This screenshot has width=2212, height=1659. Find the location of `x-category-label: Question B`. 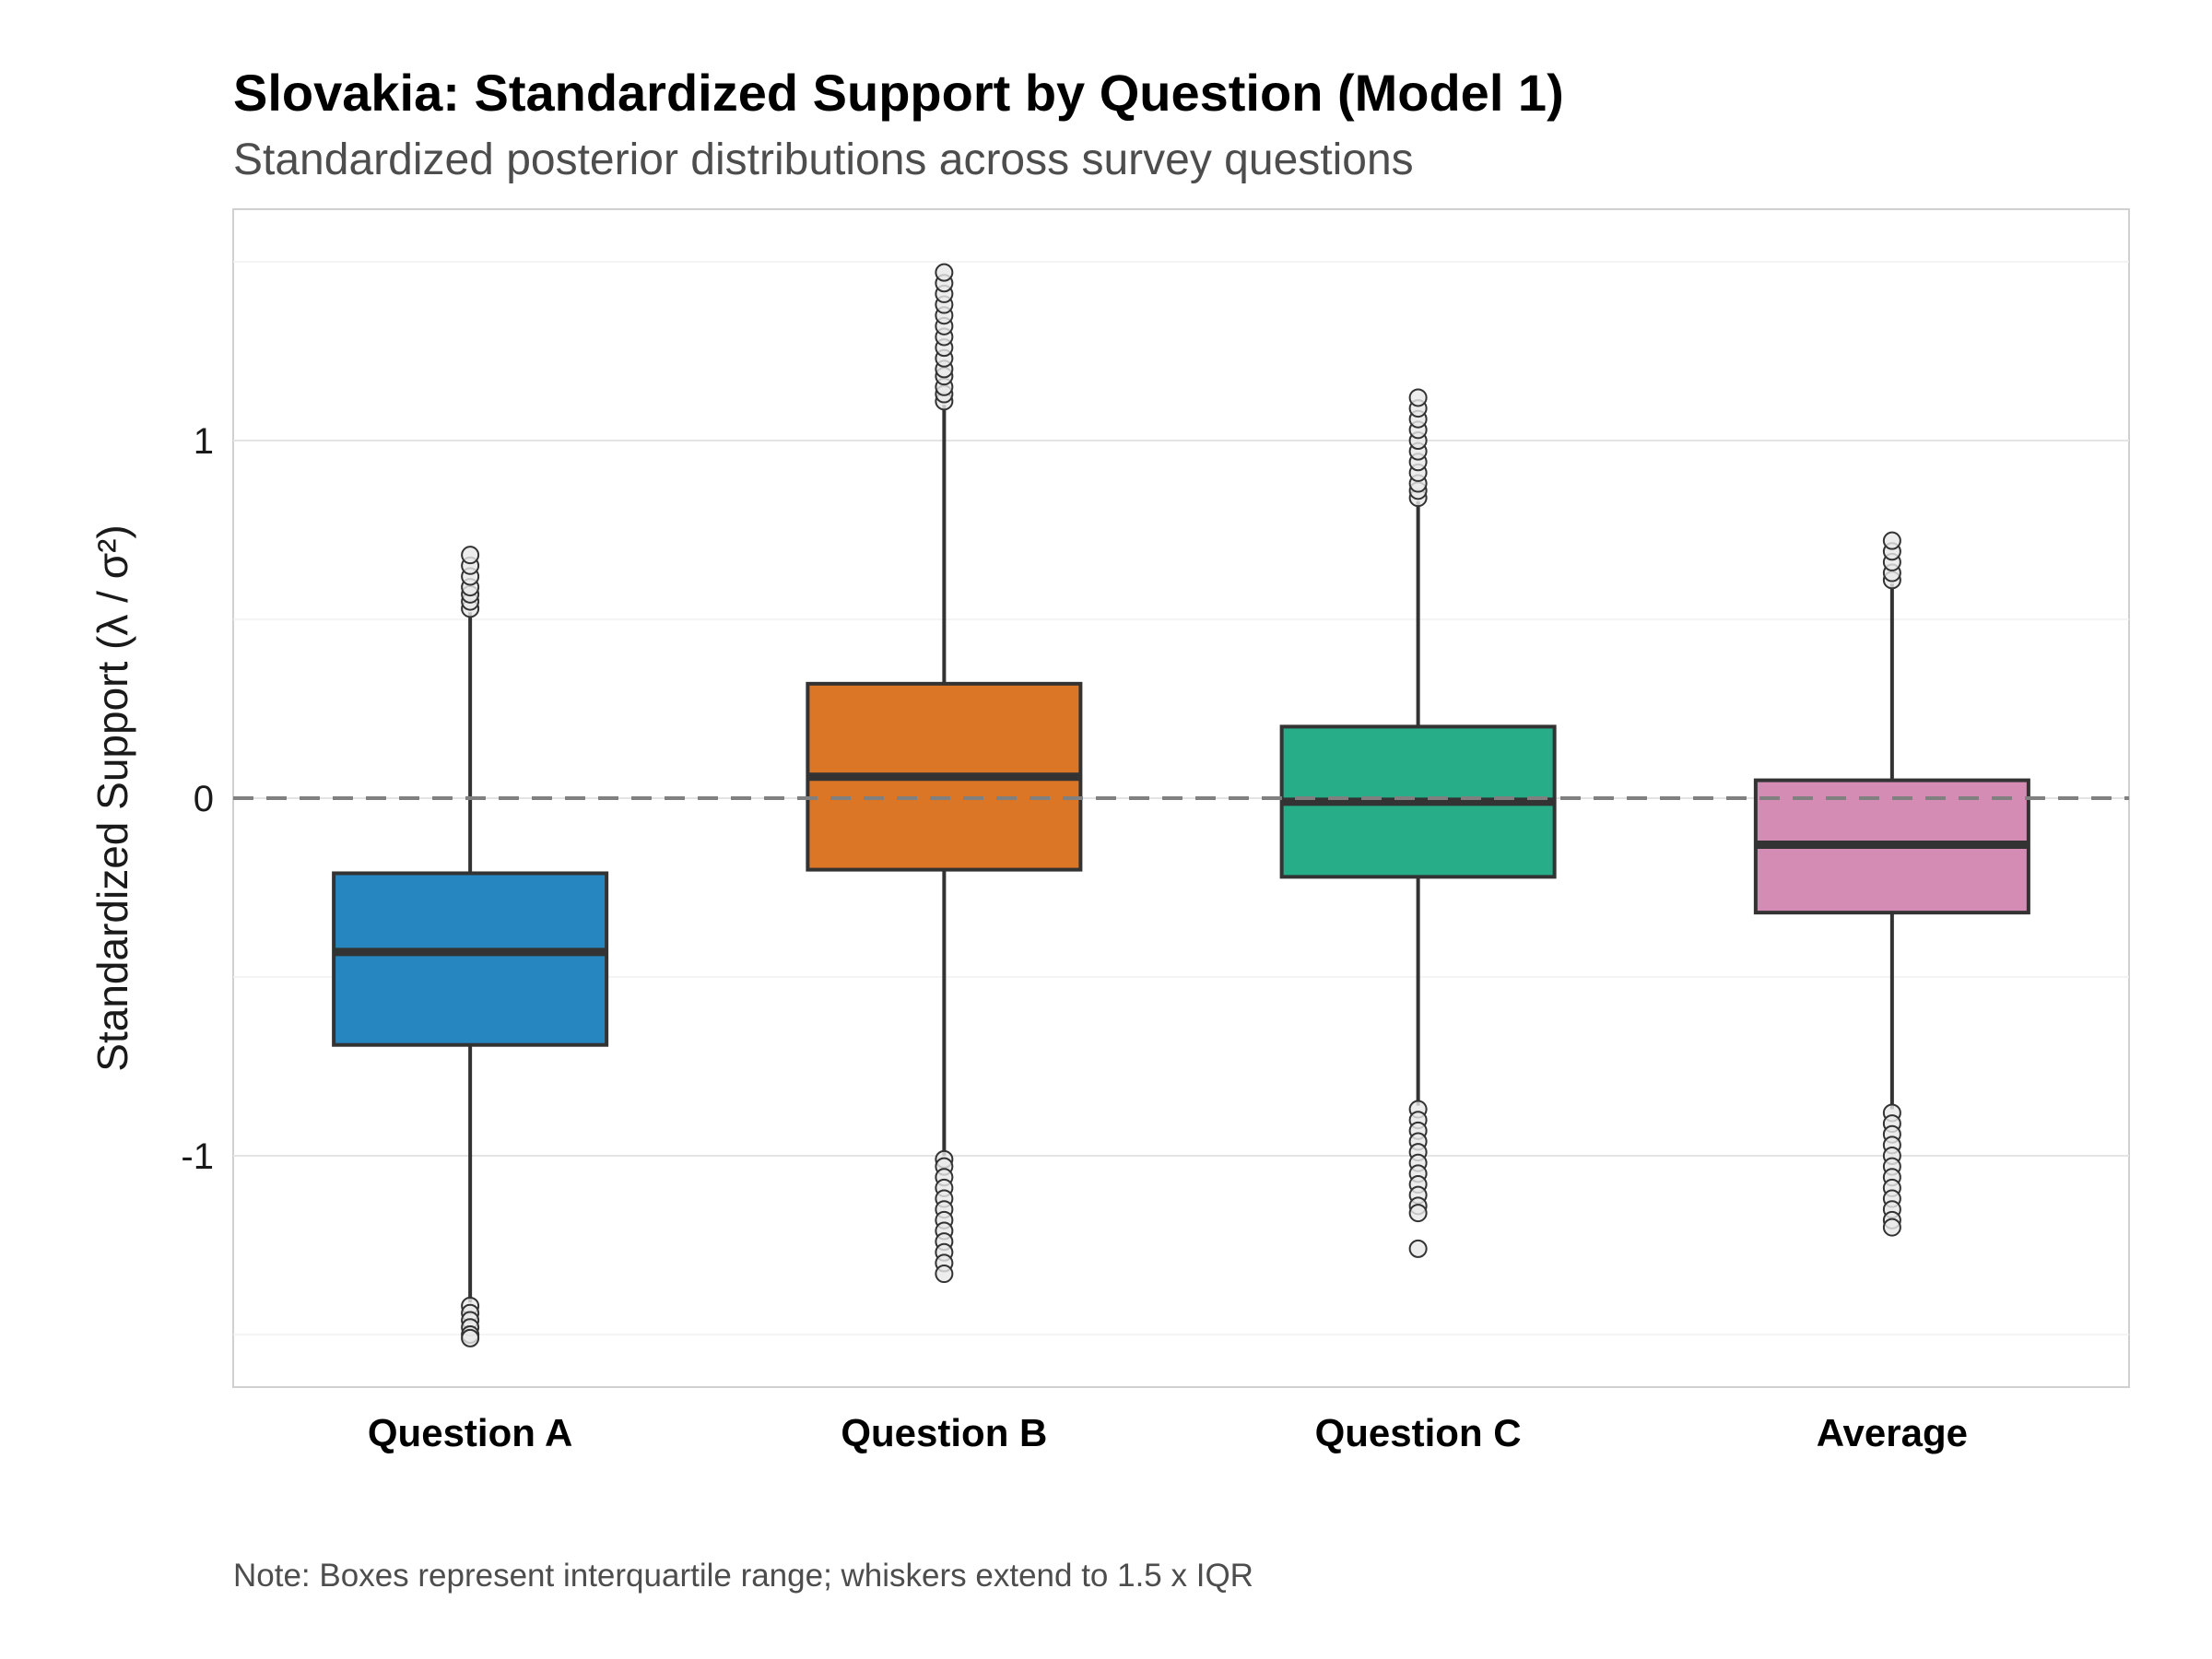

x-category-label: Question B is located at coordinates (944, 1432).